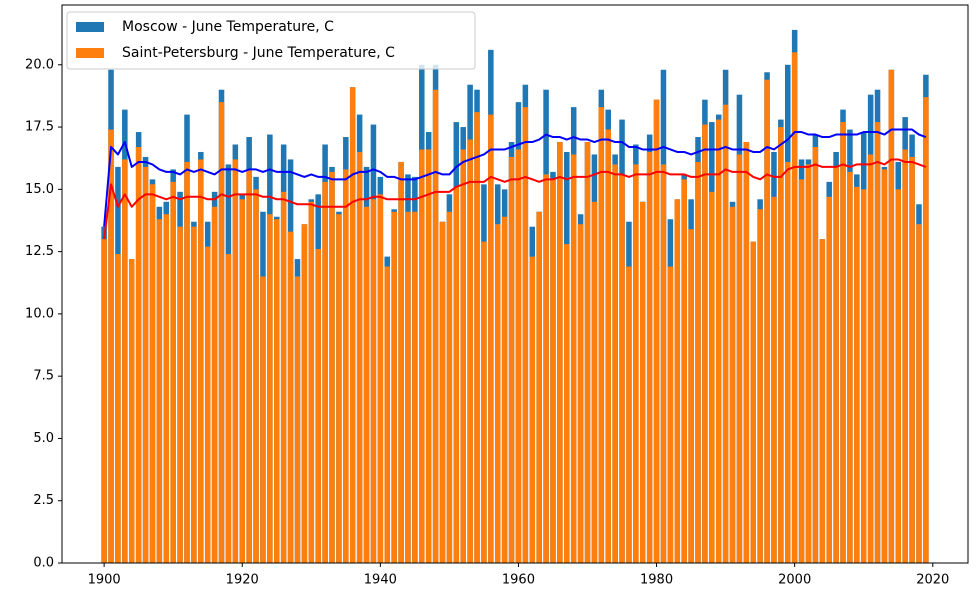 Image resolution: width=978 pixels, height=594 pixels. What do you see at coordinates (794, 580) in the screenshot?
I see `x-tick-label: 2000` at bounding box center [794, 580].